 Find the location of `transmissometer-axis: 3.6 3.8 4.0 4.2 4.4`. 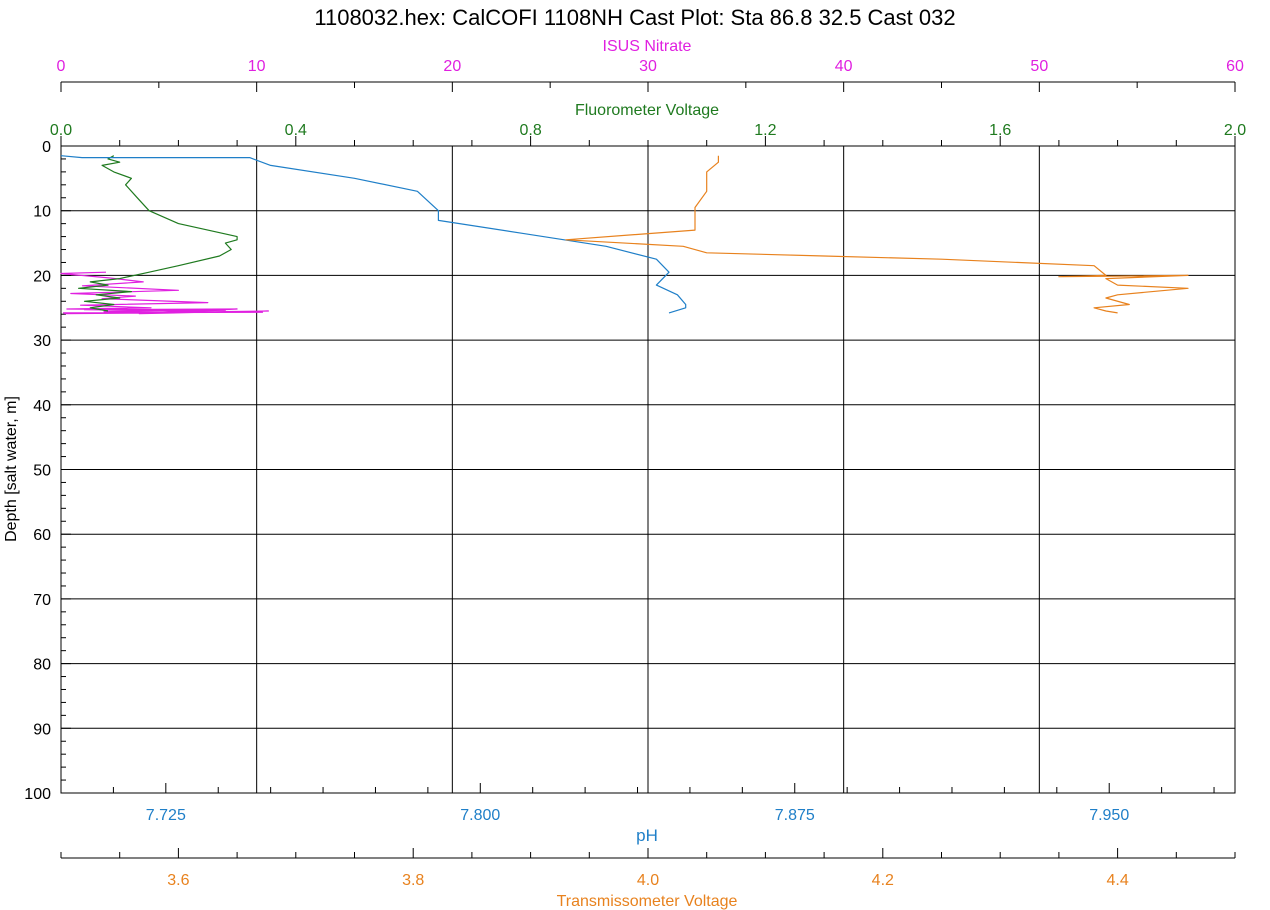

transmissometer-axis: 3.6 3.8 4.0 4.2 4.4 is located at coordinates (648, 868).